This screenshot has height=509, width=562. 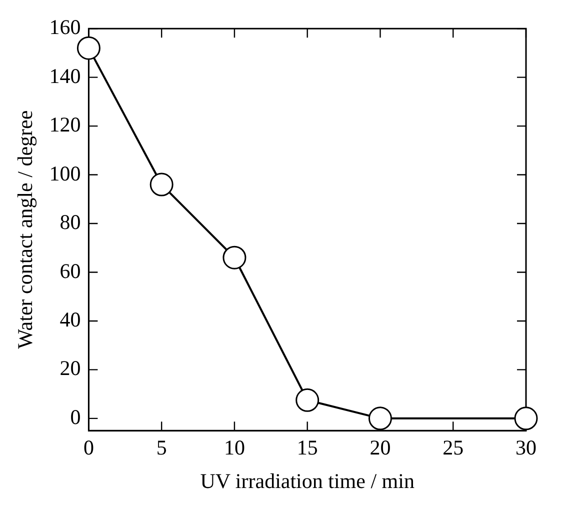 I want to click on y-tick-label: 160, so click(x=65, y=27).